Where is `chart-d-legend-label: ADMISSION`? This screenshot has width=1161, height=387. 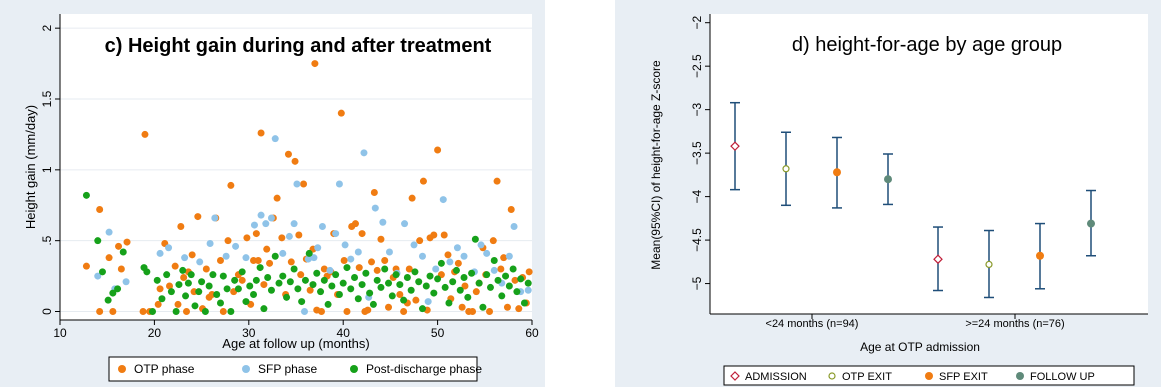
chart-d-legend-label: ADMISSION is located at coordinates (776, 377).